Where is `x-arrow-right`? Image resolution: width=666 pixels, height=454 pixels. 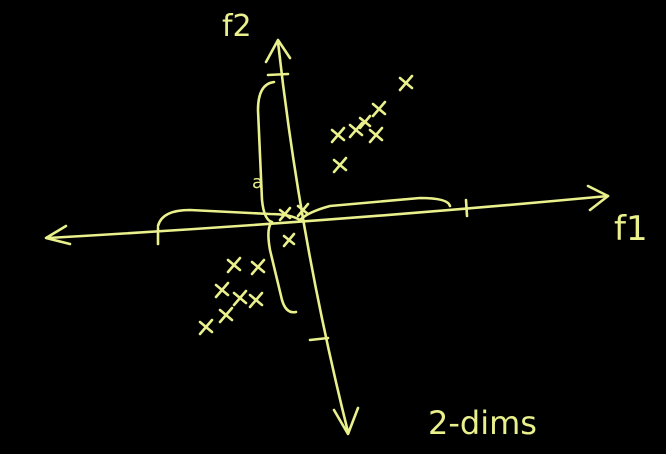 x-arrow-right is located at coordinates (598, 198).